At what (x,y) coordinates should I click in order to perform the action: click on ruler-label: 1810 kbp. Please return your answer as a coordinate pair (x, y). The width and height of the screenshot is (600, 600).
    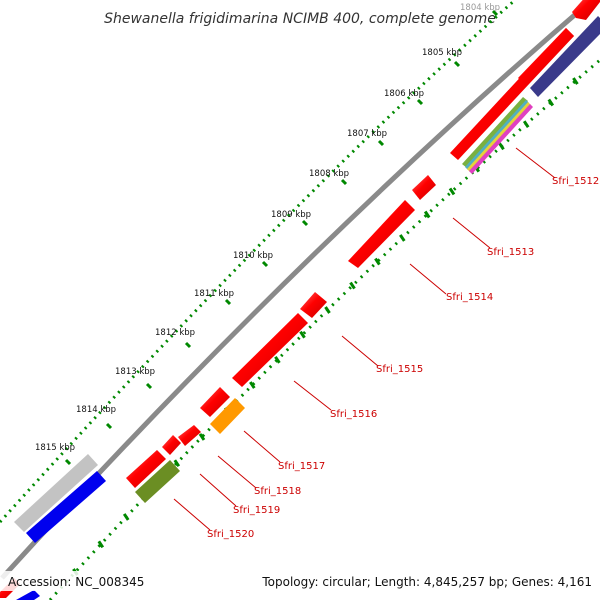
    Looking at the image, I should click on (253, 256).